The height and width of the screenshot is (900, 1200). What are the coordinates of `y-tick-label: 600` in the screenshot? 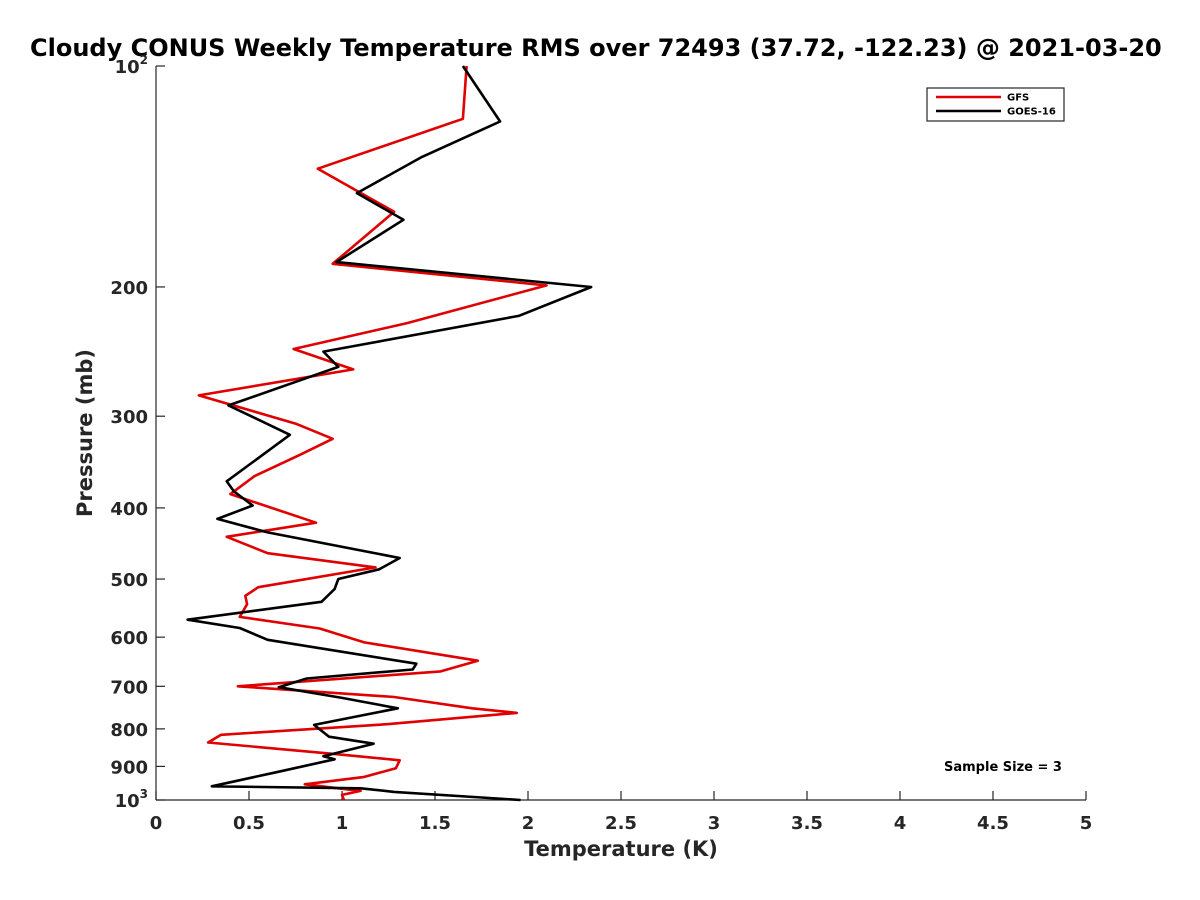 It's located at (129, 638).